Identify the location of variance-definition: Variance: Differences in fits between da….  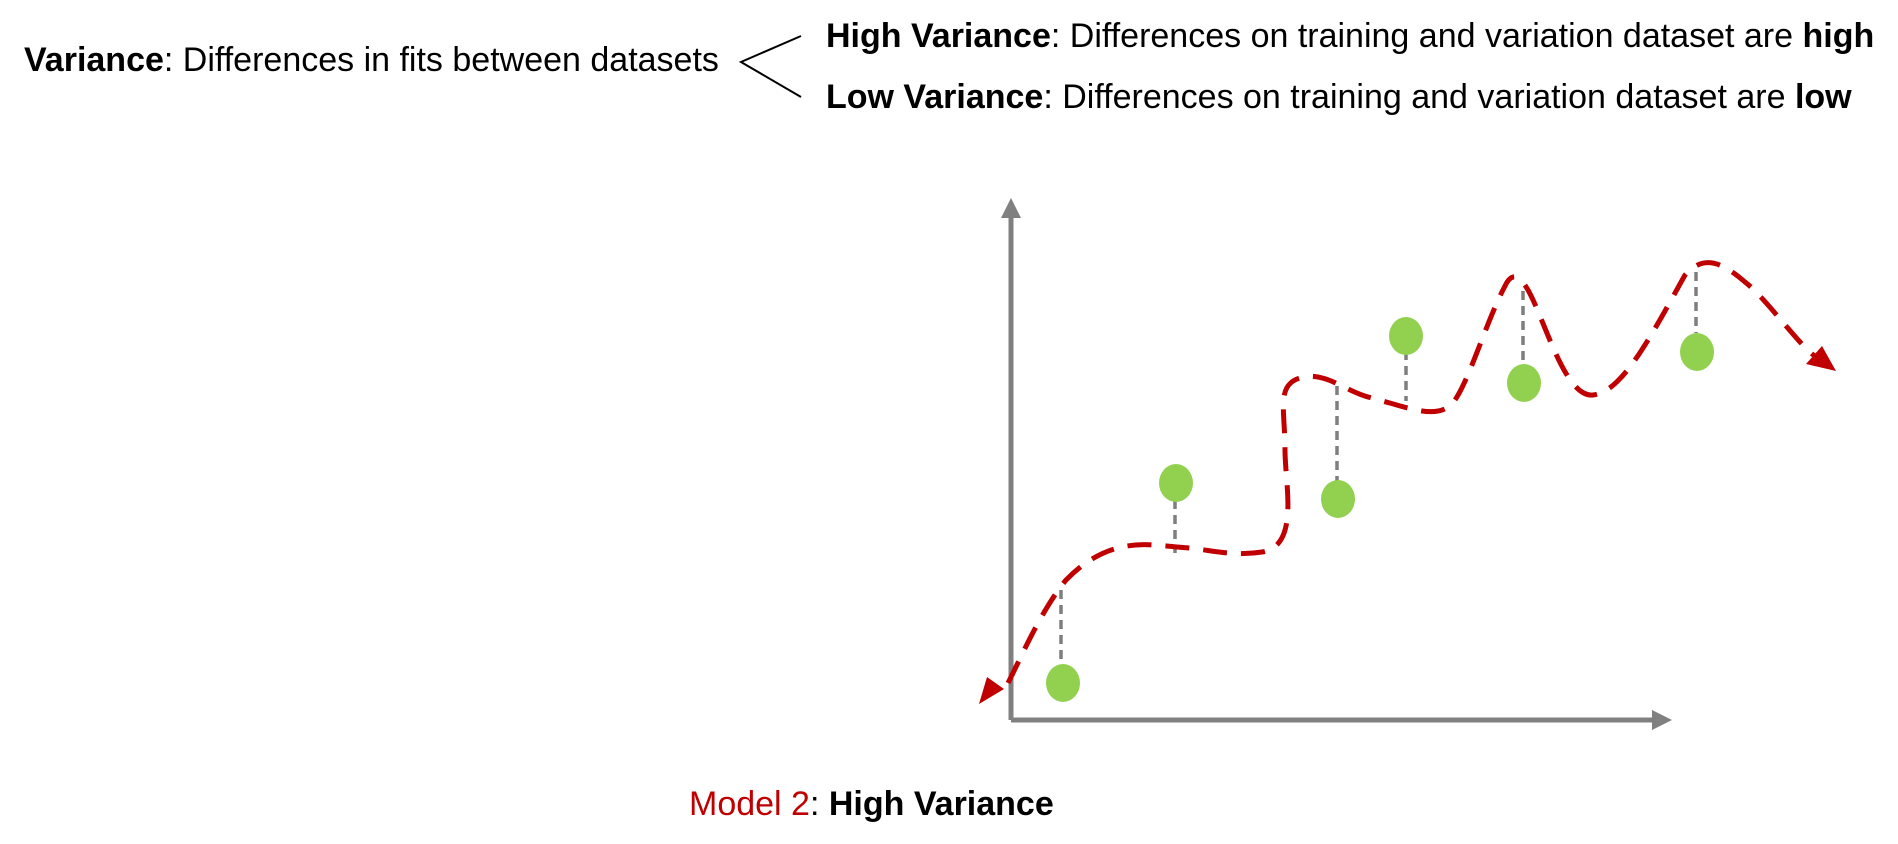
(371, 60).